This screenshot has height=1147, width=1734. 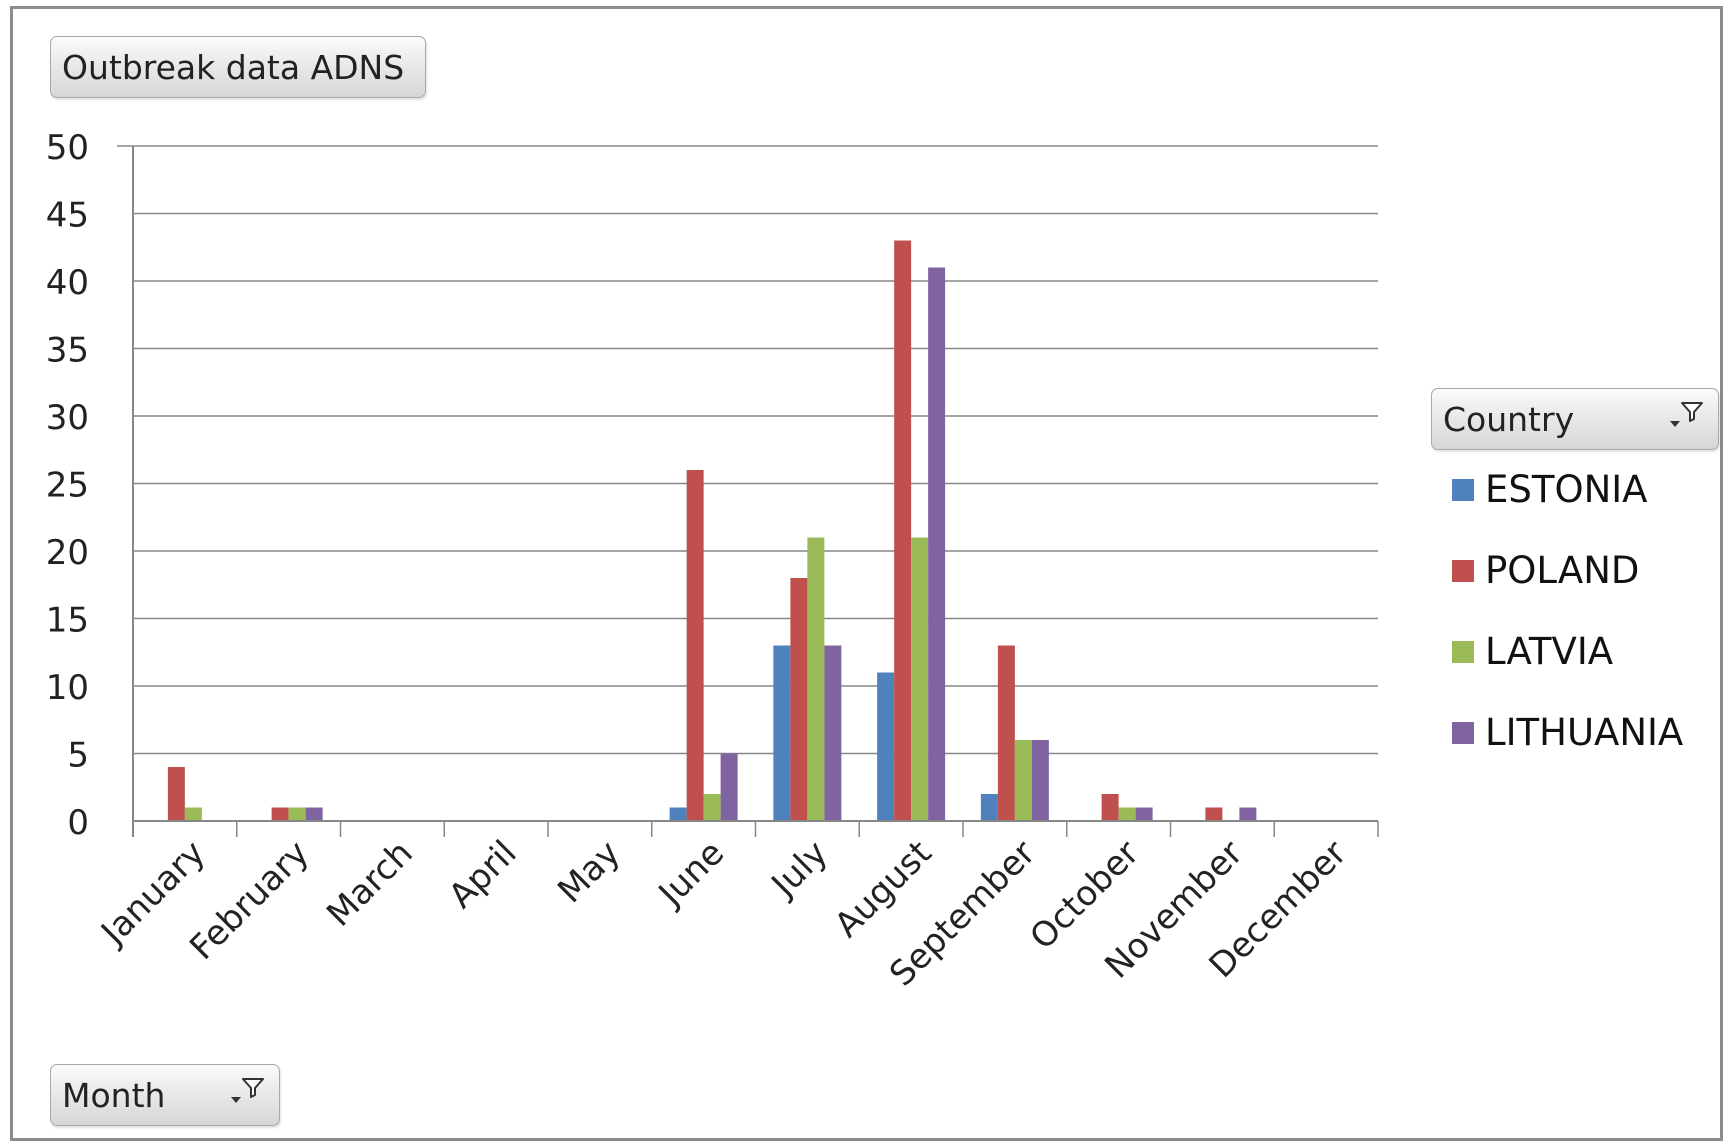 I want to click on y-tick-label: 0, so click(x=78, y=823).